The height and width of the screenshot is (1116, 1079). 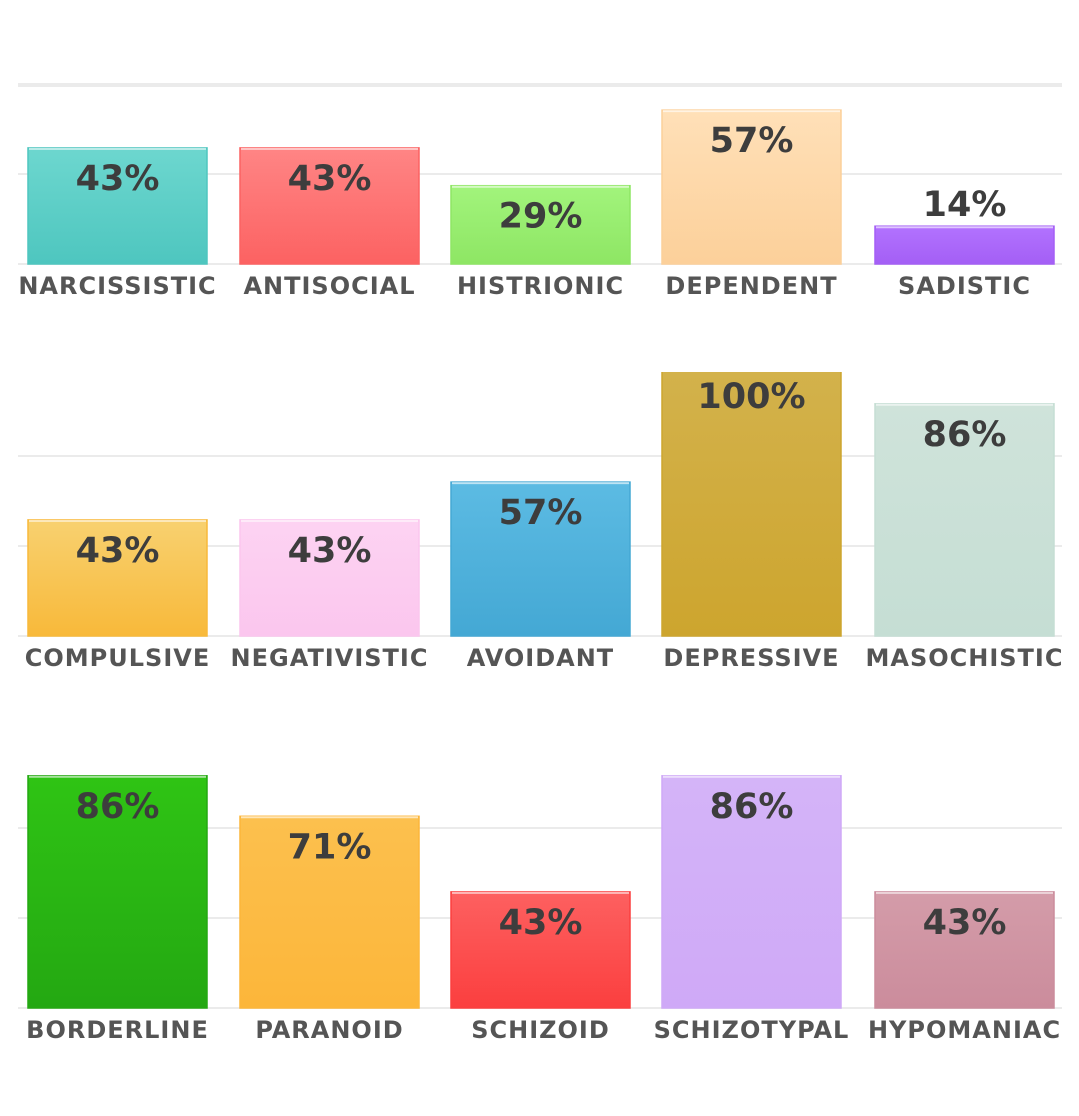 What do you see at coordinates (117, 892) in the screenshot?
I see `bar-borderline` at bounding box center [117, 892].